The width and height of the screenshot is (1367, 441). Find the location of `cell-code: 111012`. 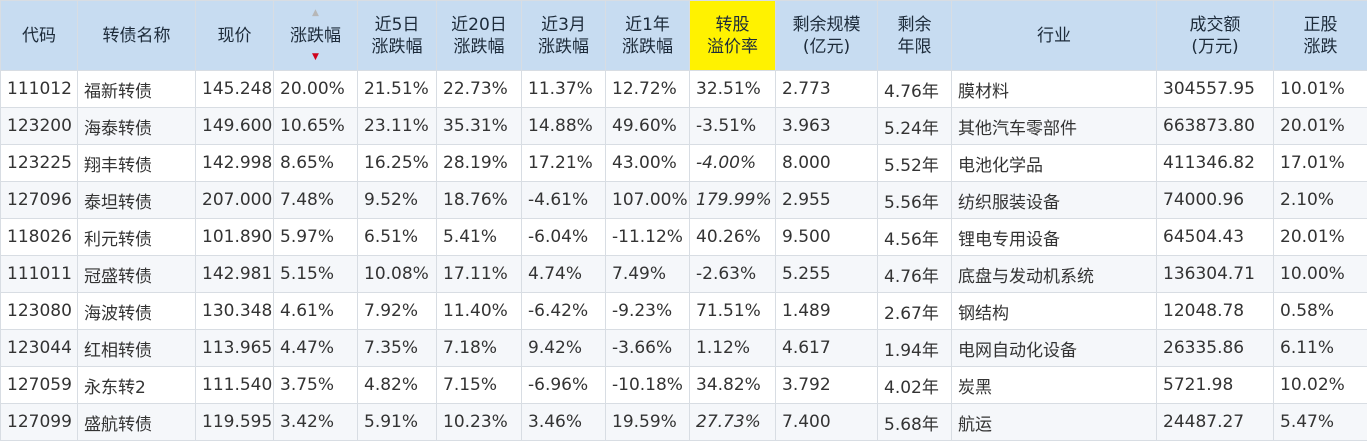

cell-code: 111012 is located at coordinates (39, 89).